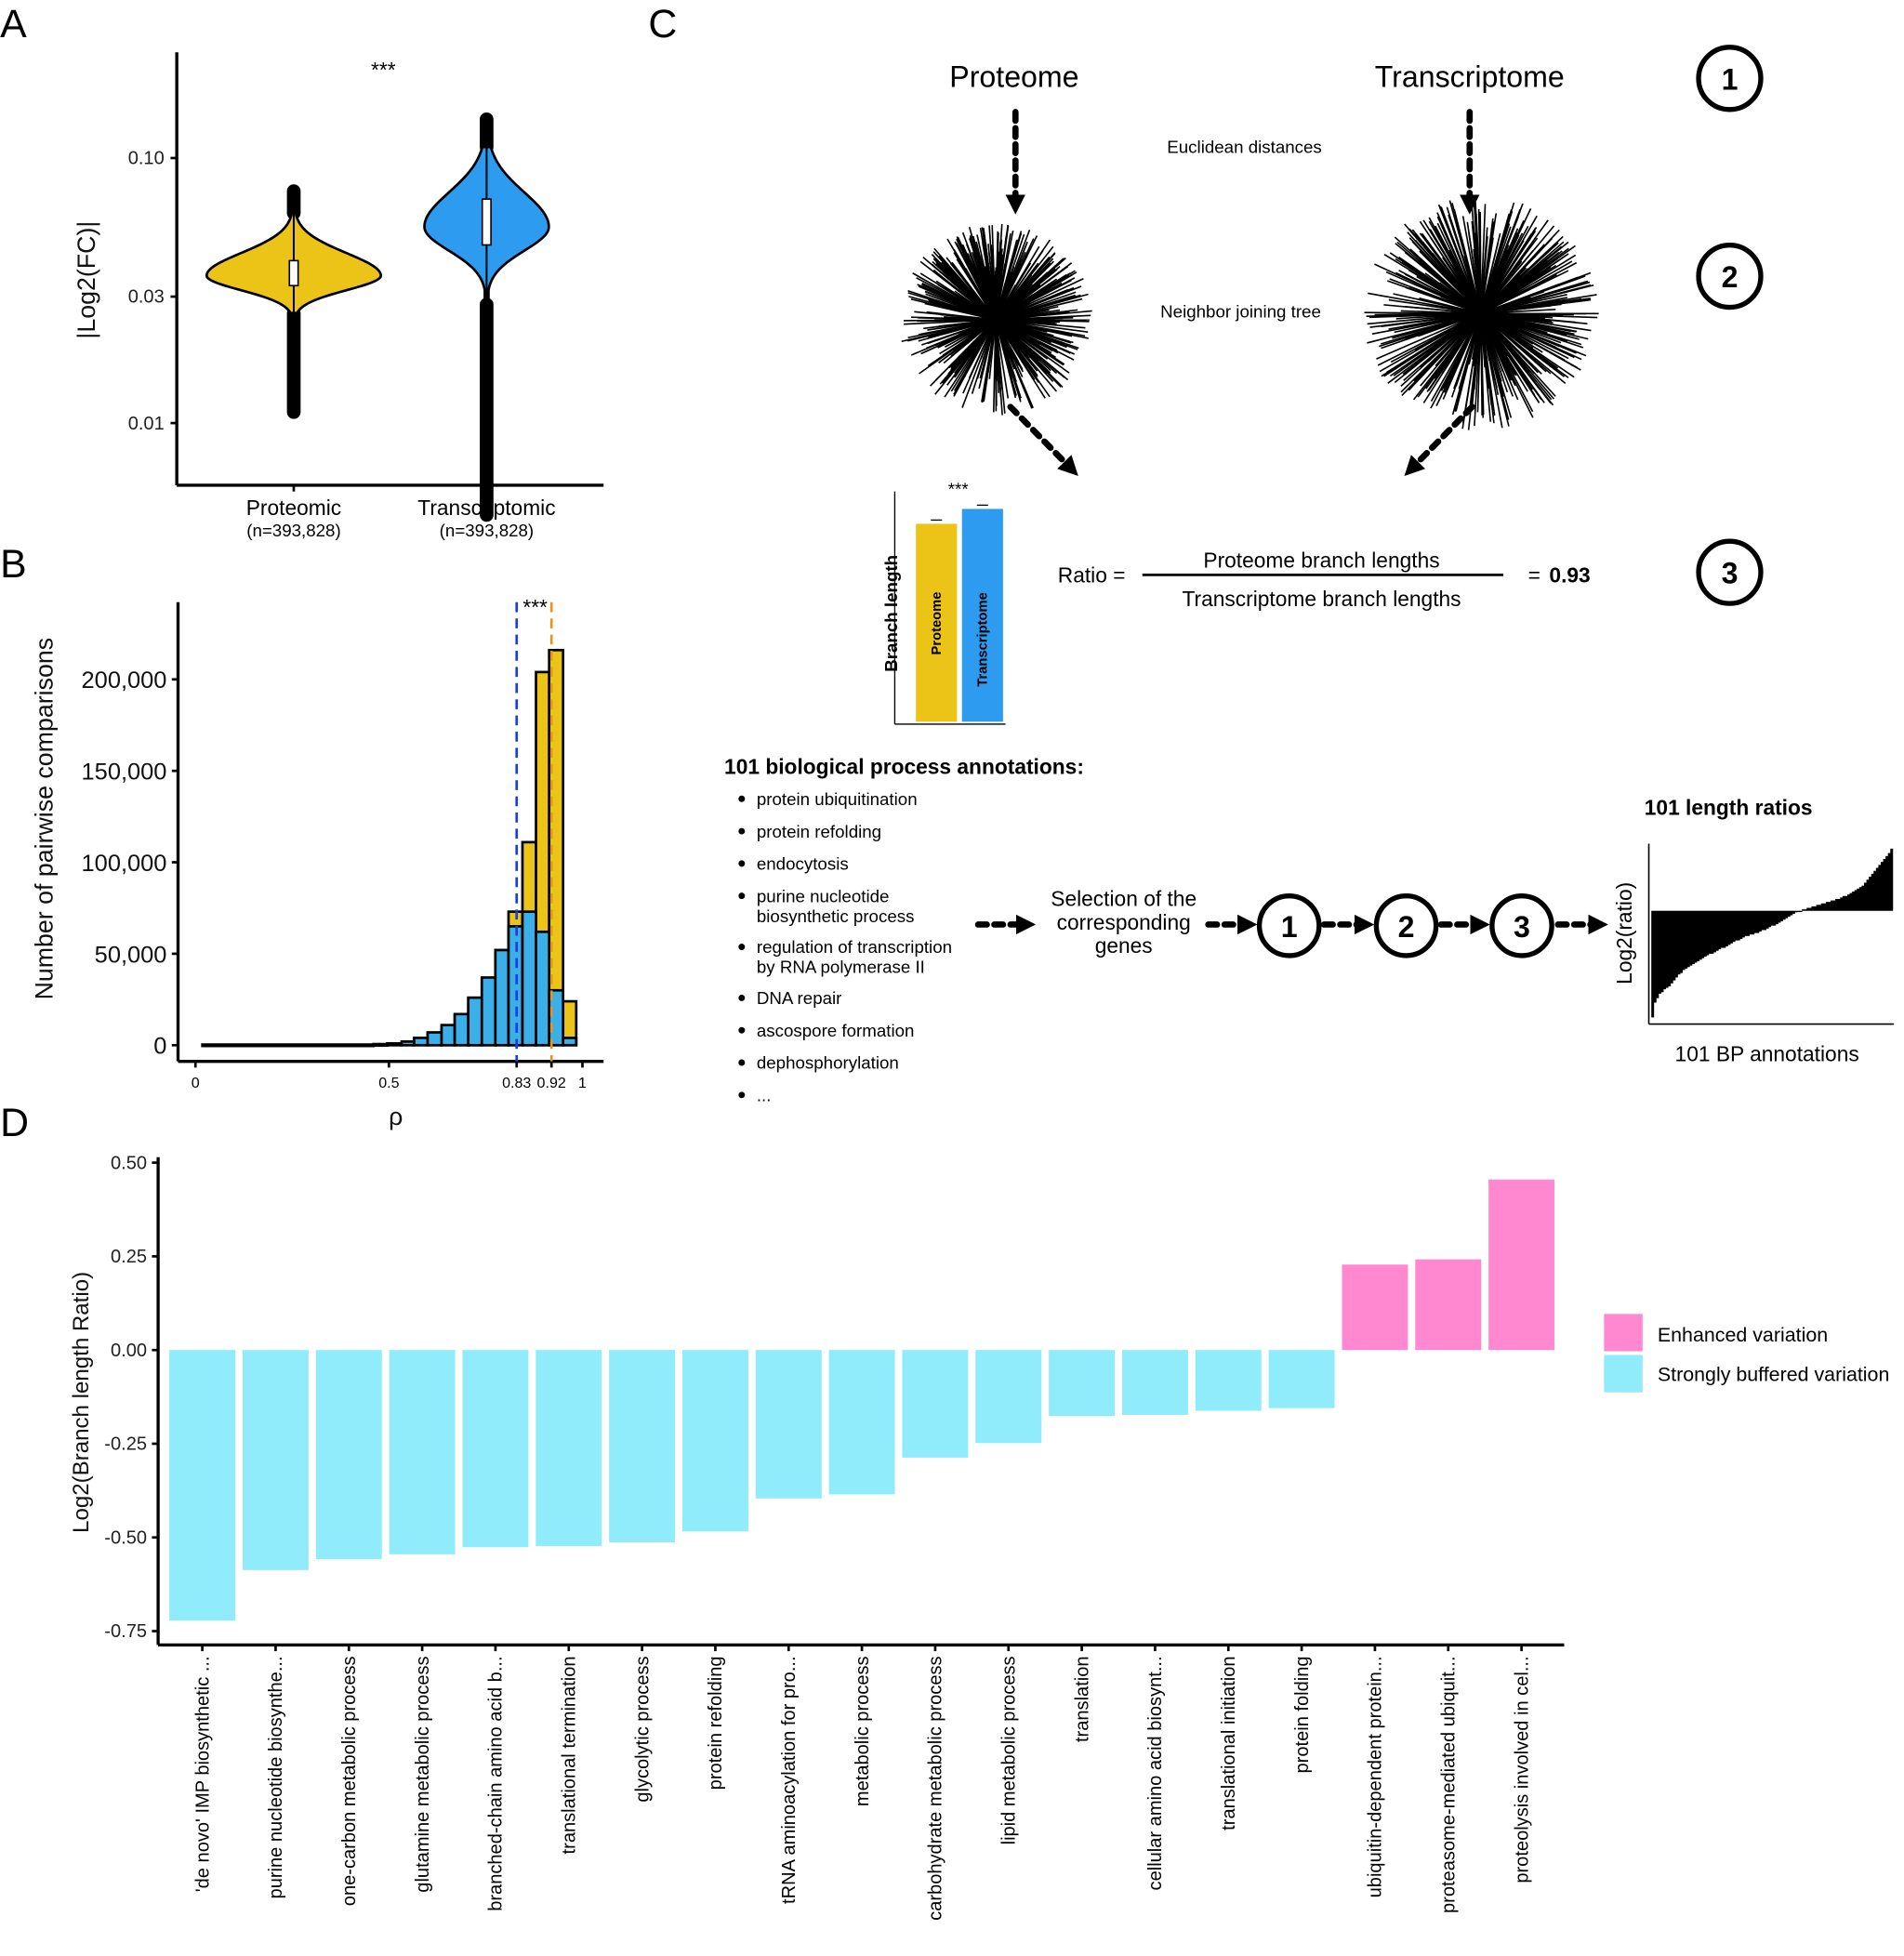 The height and width of the screenshot is (1956, 1904). Describe the element at coordinates (1406, 925) in the screenshot. I see `flow-step-2: 2` at that location.